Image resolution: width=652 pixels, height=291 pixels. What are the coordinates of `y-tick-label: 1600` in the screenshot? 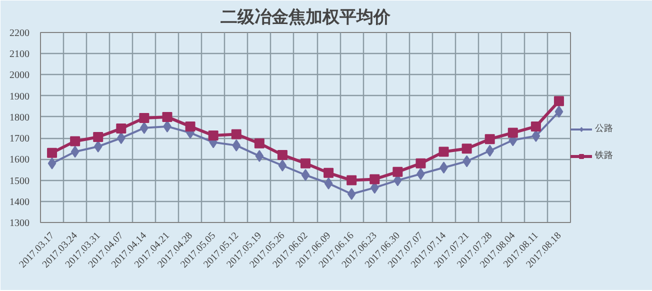 It's located at (20, 160).